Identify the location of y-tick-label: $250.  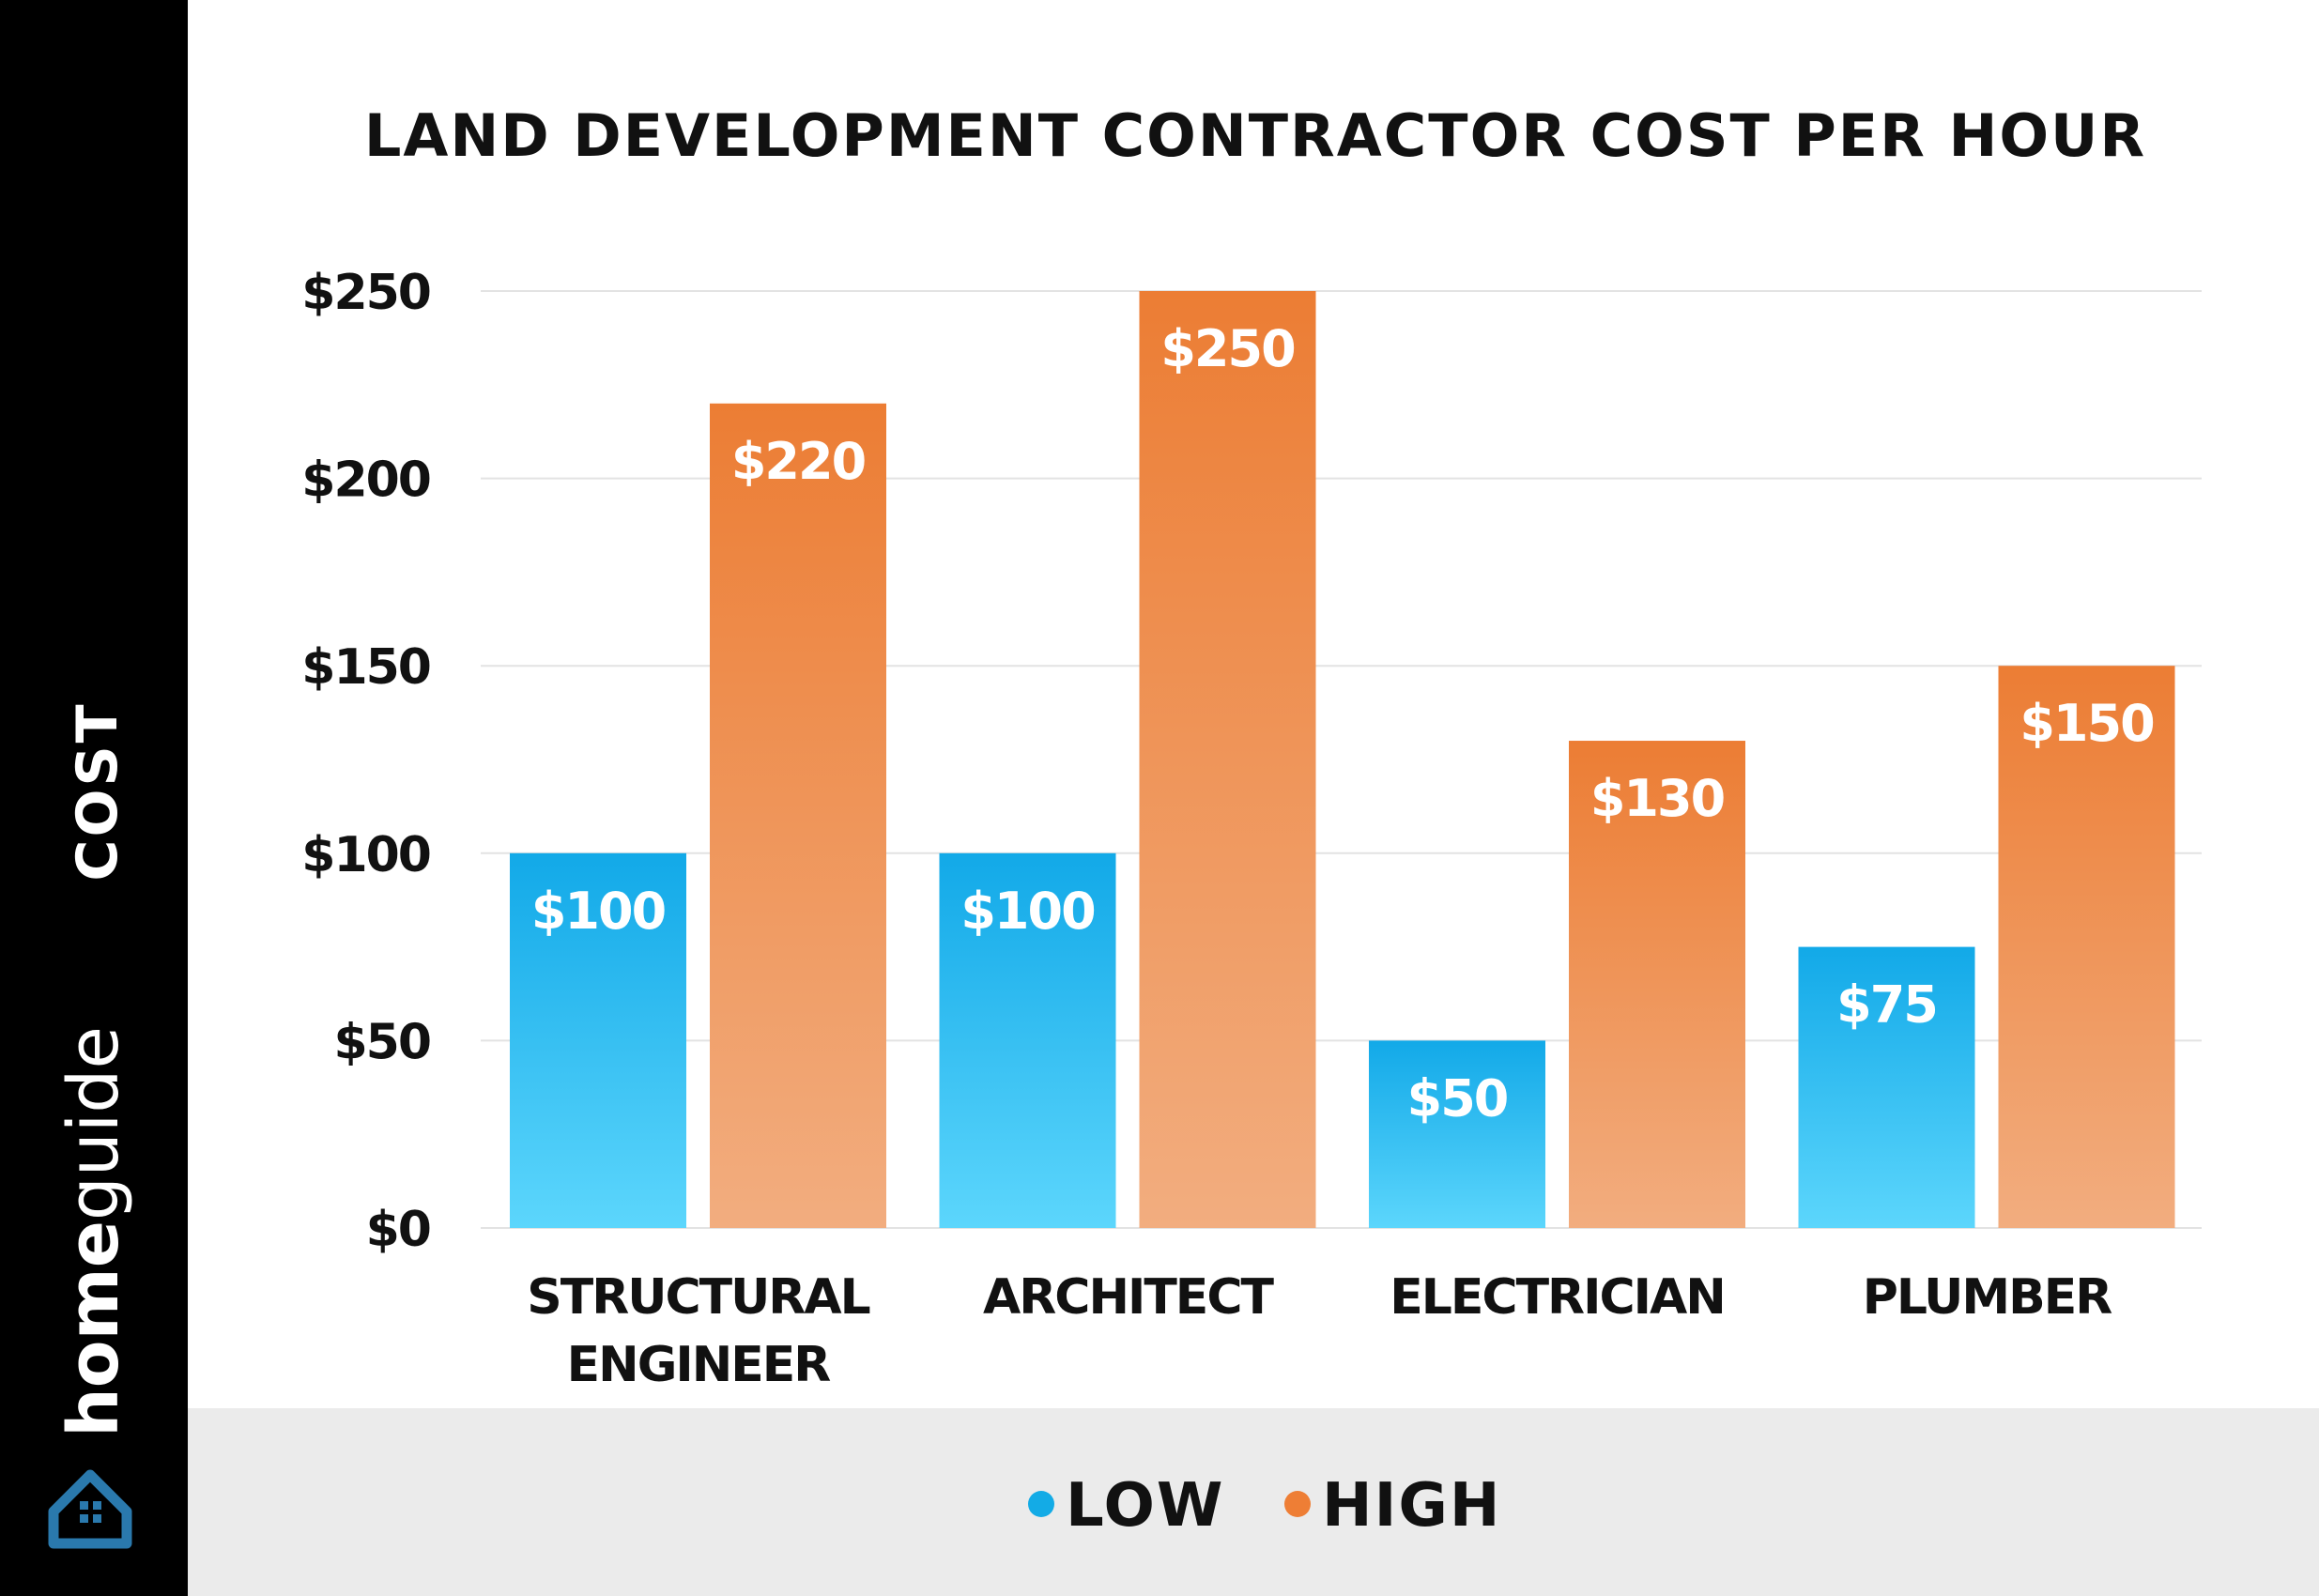
(365, 293).